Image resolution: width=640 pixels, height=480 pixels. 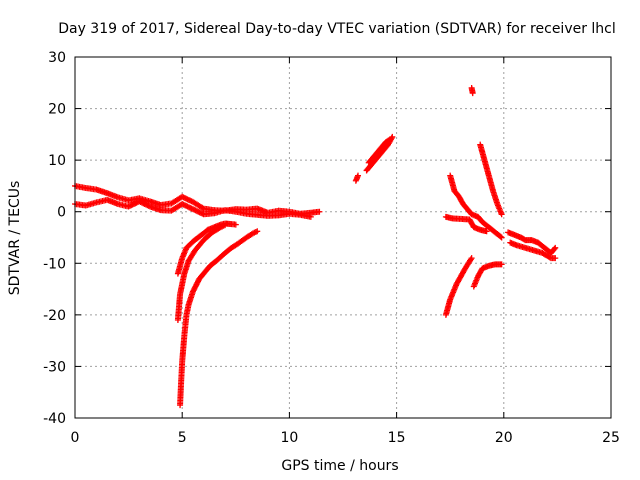 I want to click on y-tick-label: -20, so click(x=54, y=316).